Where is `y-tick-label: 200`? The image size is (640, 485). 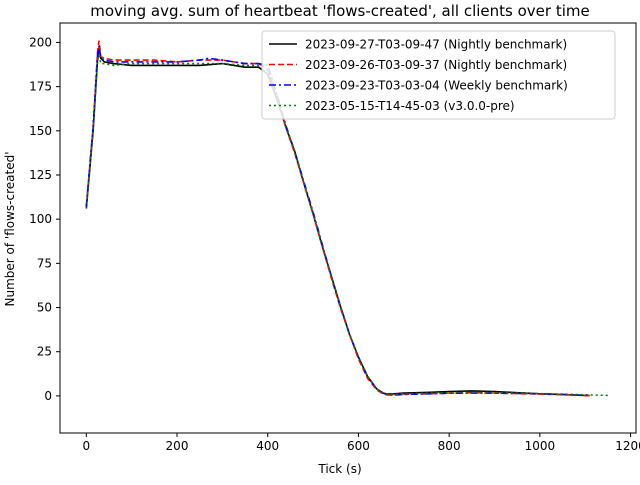
y-tick-label: 200 is located at coordinates (40, 42).